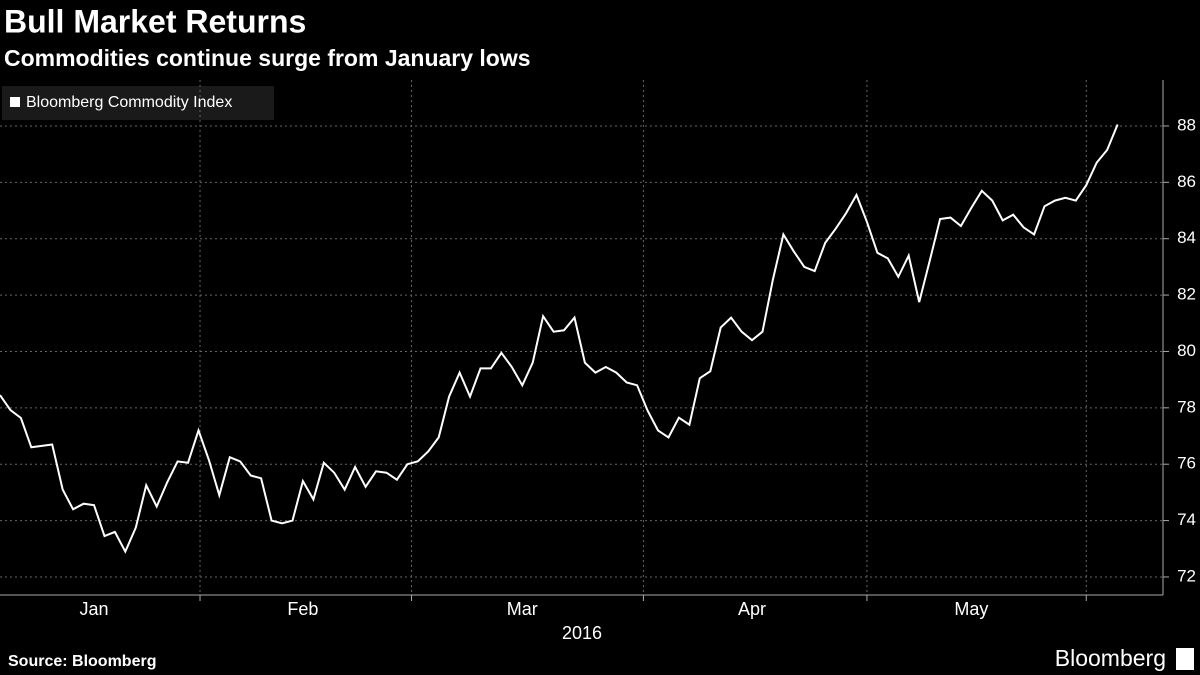 The height and width of the screenshot is (675, 1200). Describe the element at coordinates (1186, 406) in the screenshot. I see `y-tick-label: 78` at that location.